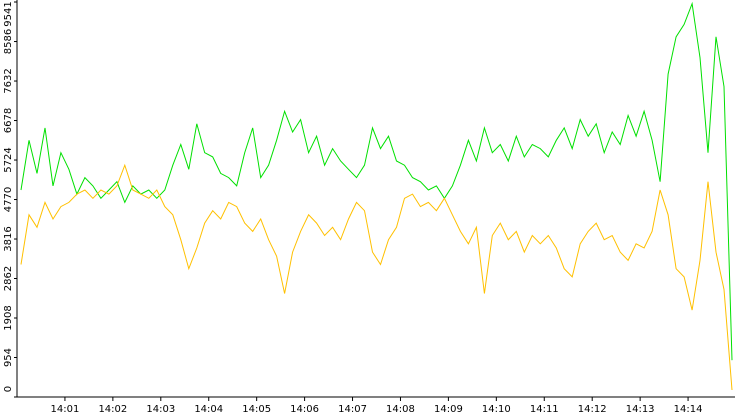  Describe the element at coordinates (8, 159) in the screenshot. I see `y-tick-label: 5724` at that location.